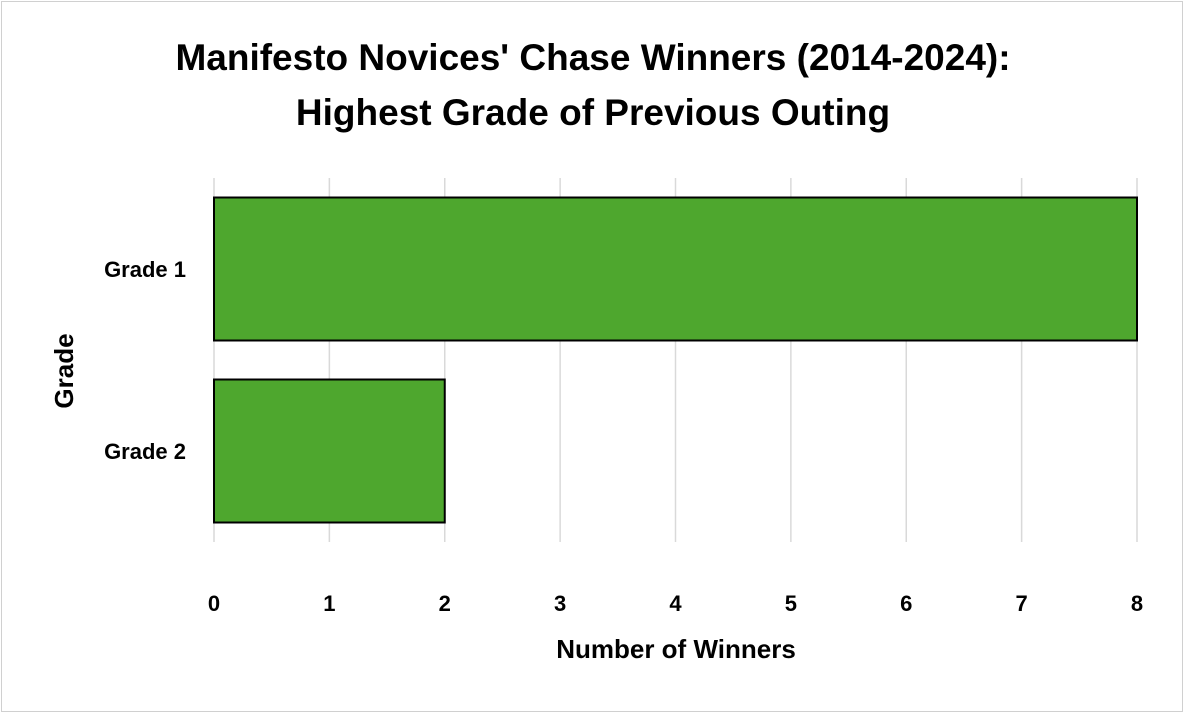  Describe the element at coordinates (791, 603) in the screenshot. I see `x-tick-label-5: 5` at that location.